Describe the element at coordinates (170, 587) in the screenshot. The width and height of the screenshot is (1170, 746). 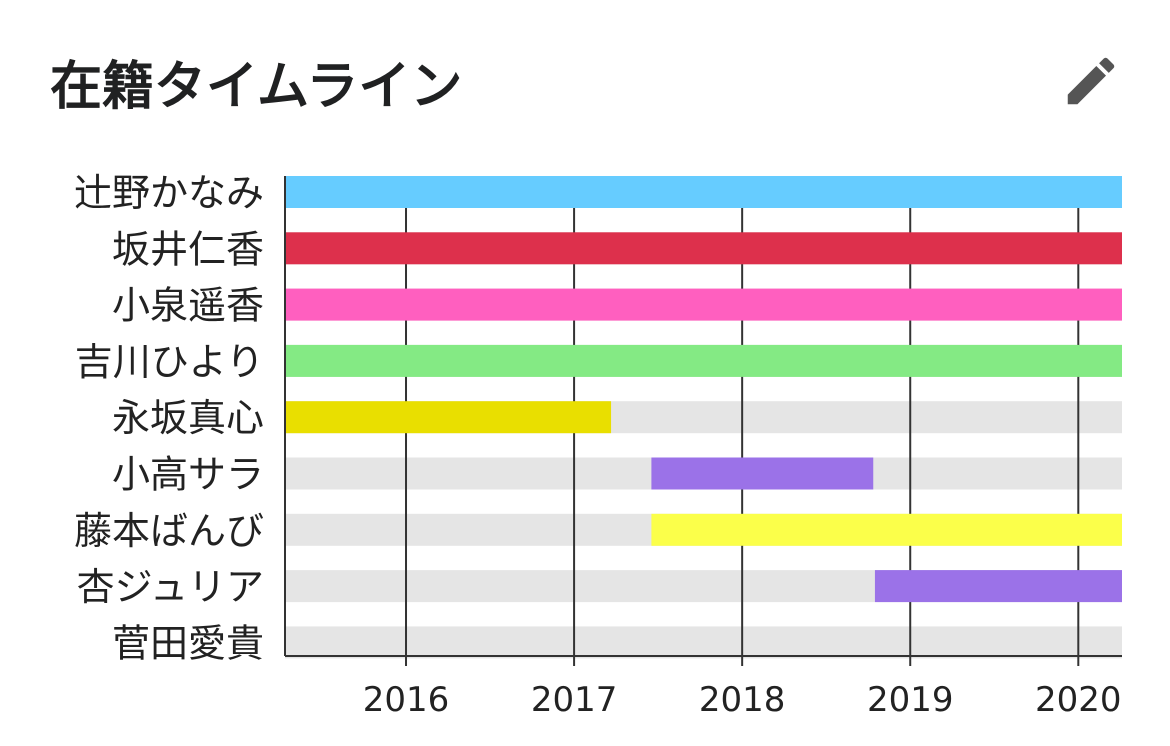
I see `member-label: 杏ジュリア` at that location.